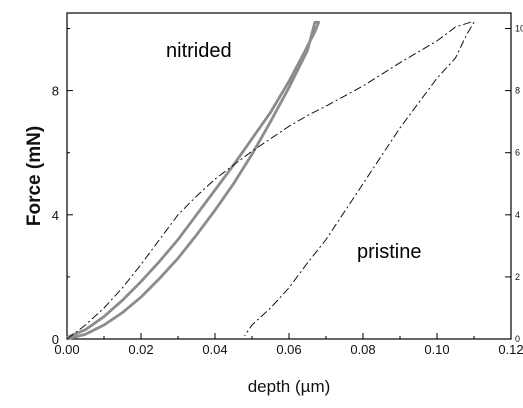 The image size is (523, 408). What do you see at coordinates (34, 176) in the screenshot?
I see `y-axis-title: Force (mN)` at bounding box center [34, 176].